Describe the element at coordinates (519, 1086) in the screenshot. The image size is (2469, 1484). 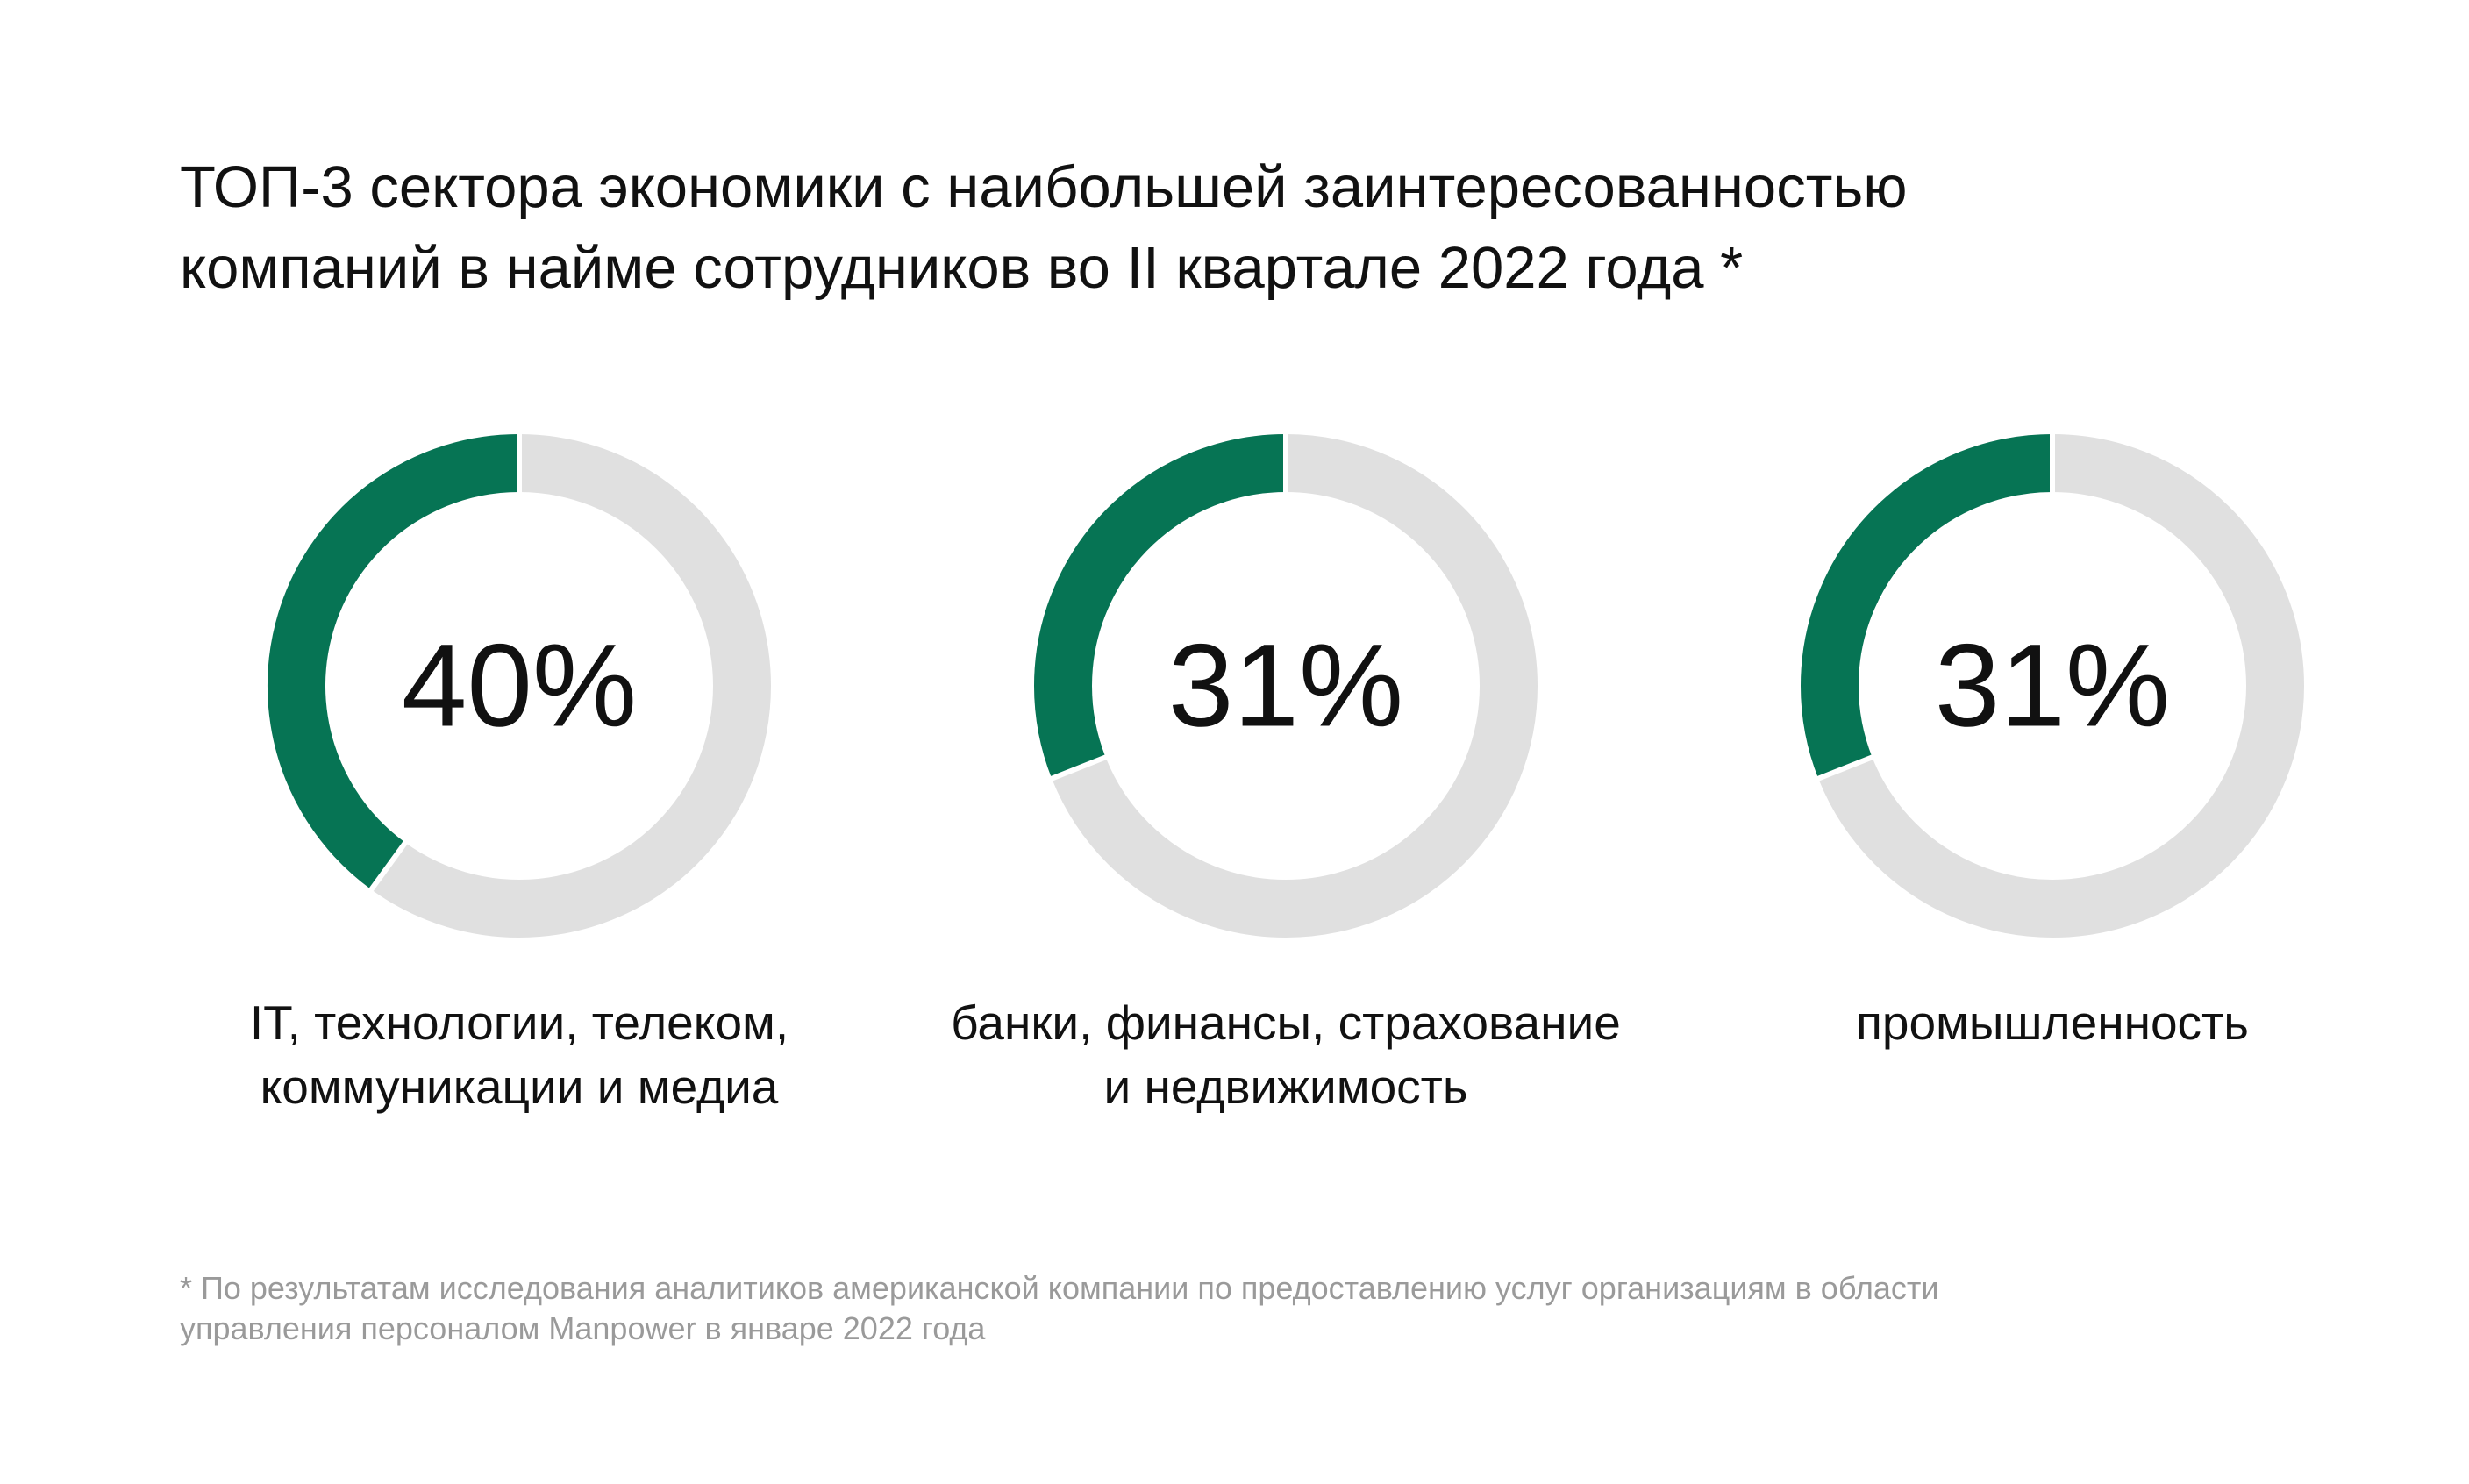
I see `category-label-1-line-2: коммуникации и медиа` at that location.